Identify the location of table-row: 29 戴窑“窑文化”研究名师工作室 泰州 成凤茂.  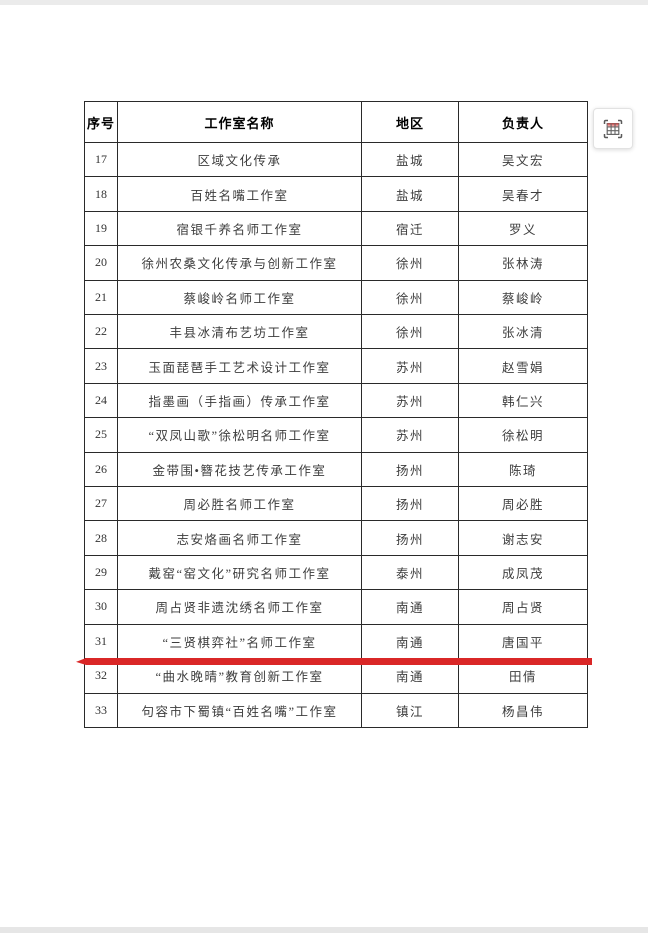
(336, 572).